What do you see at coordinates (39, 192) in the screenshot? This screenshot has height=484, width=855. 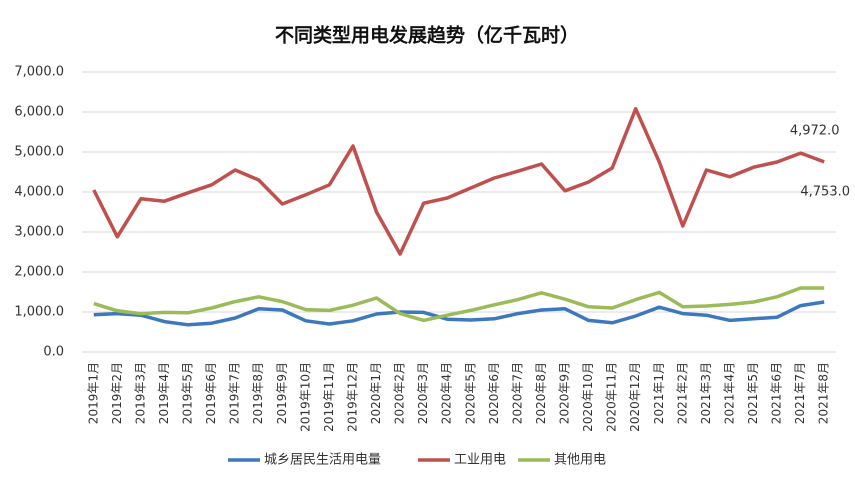 I see `y-tick-label: 4,000.0` at bounding box center [39, 192].